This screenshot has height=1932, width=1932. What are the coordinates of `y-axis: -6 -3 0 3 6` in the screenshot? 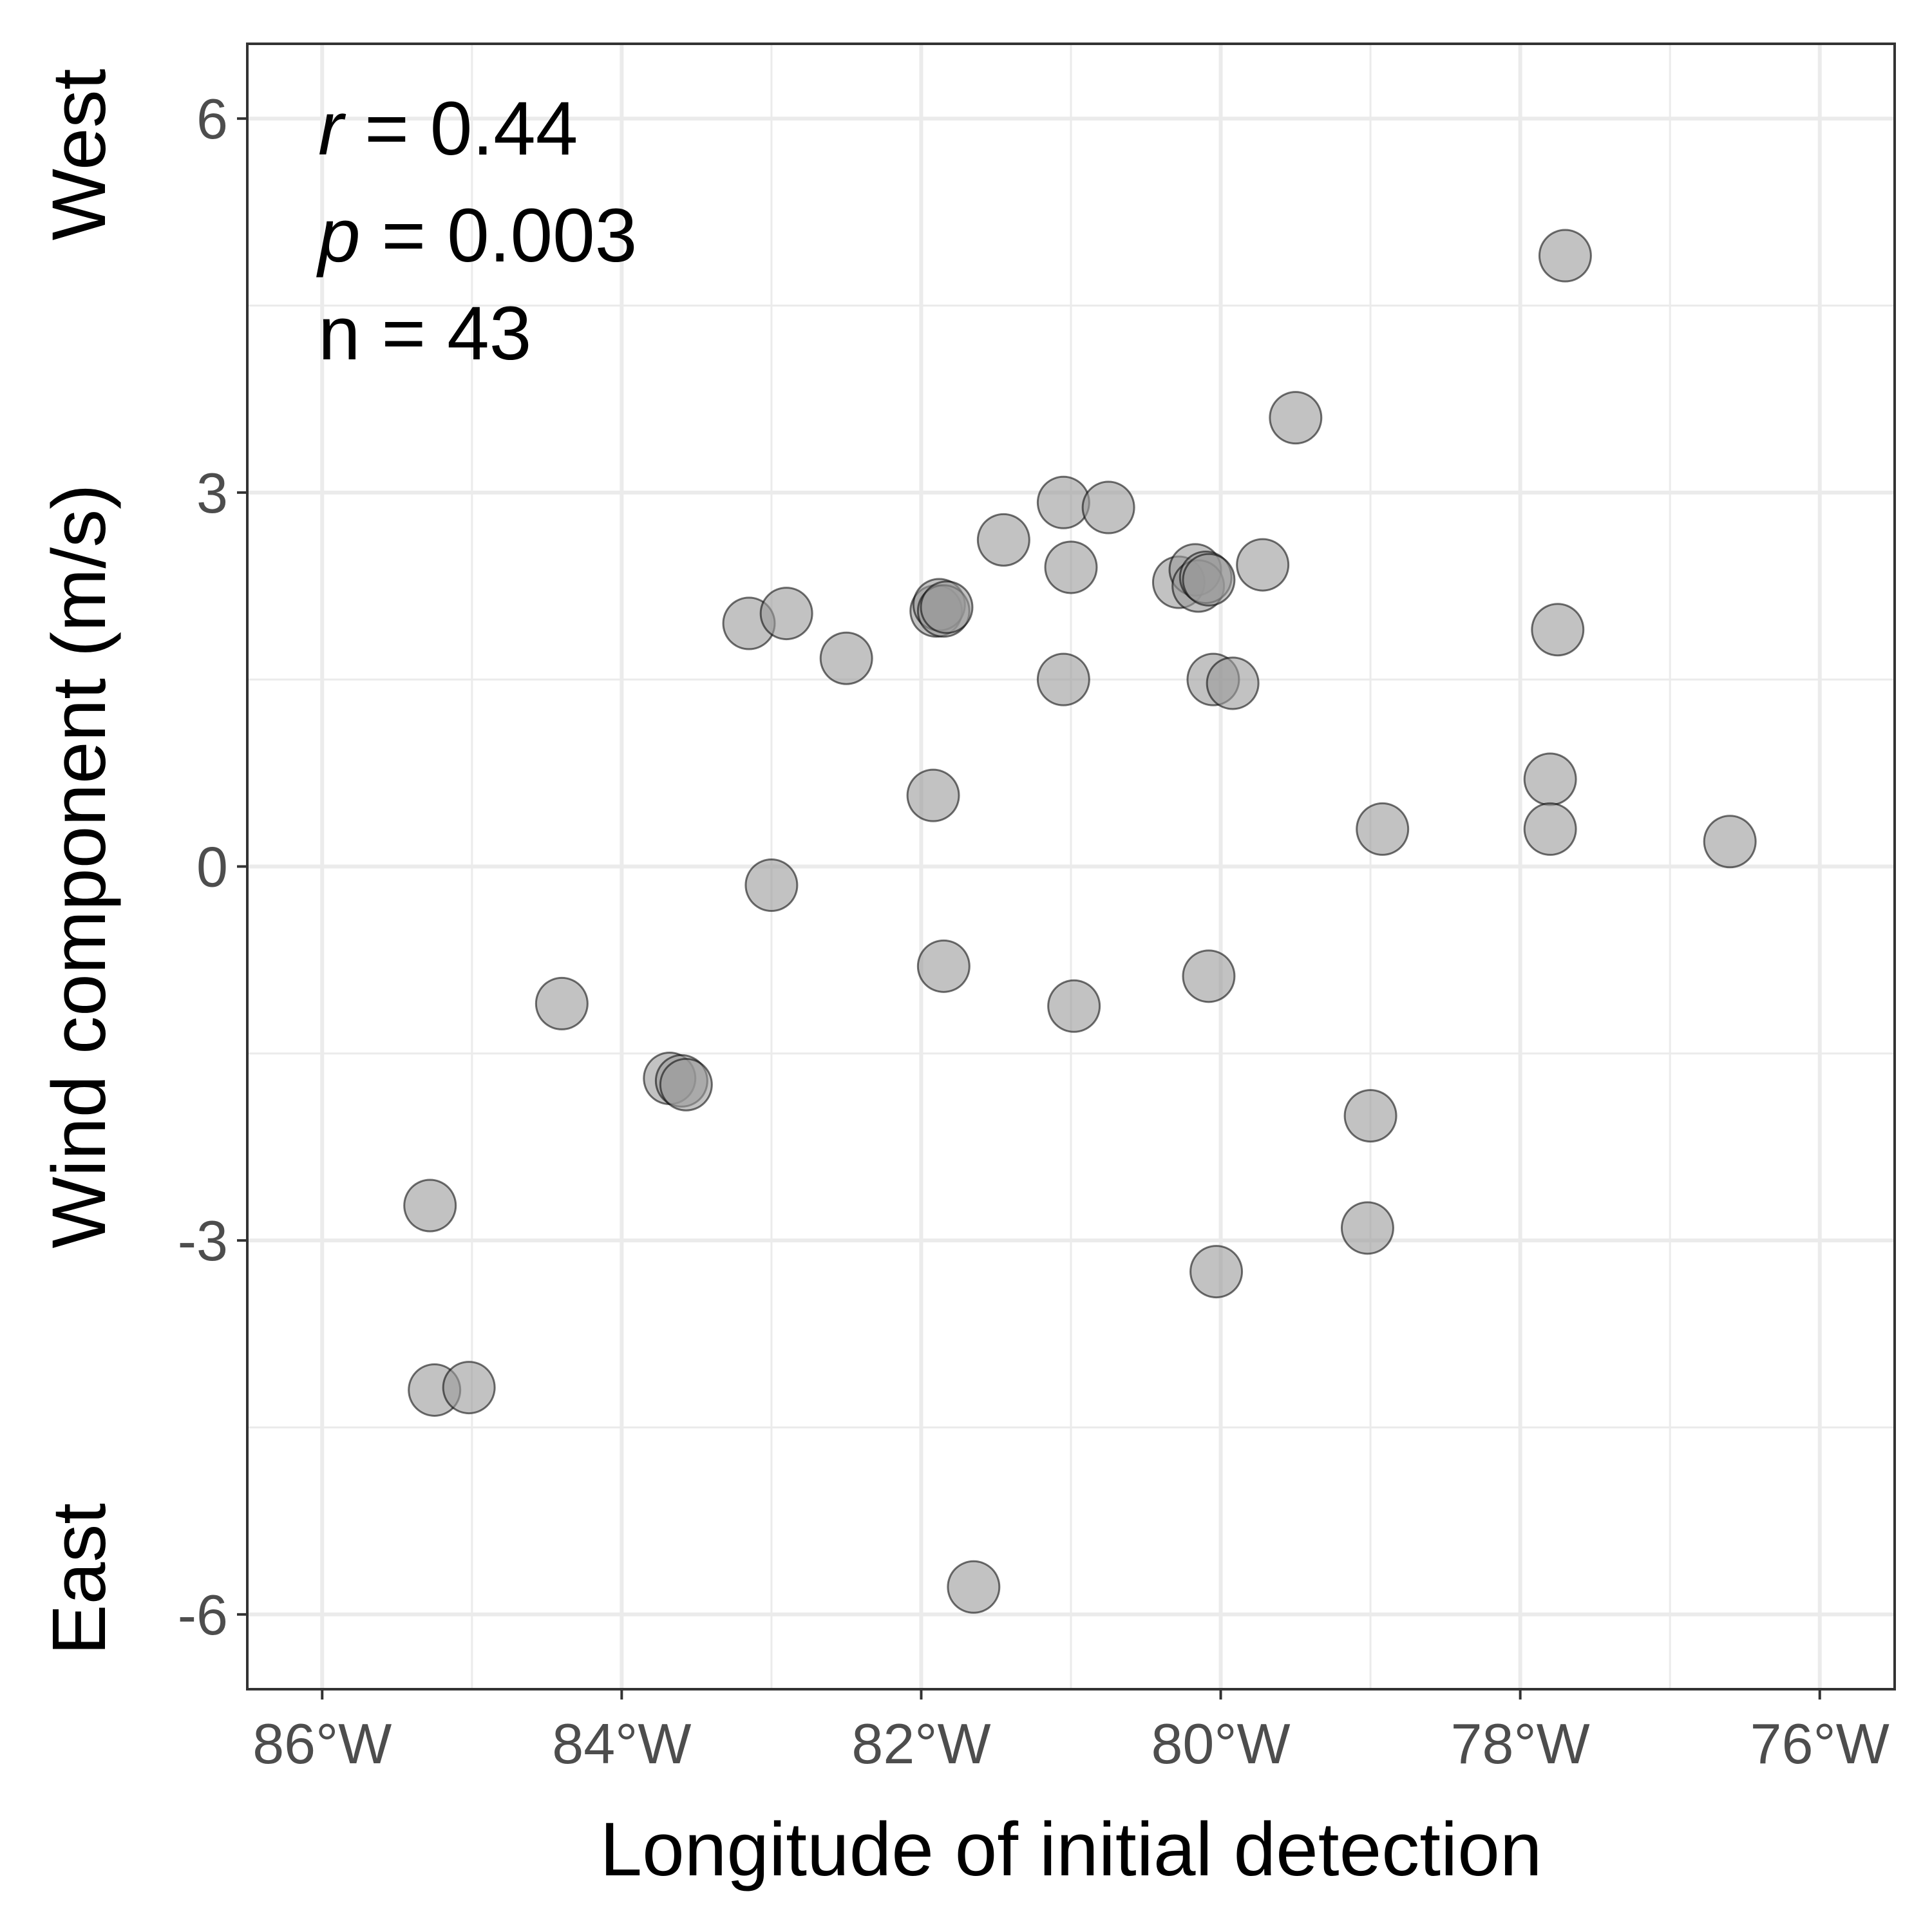 It's located at (213, 867).